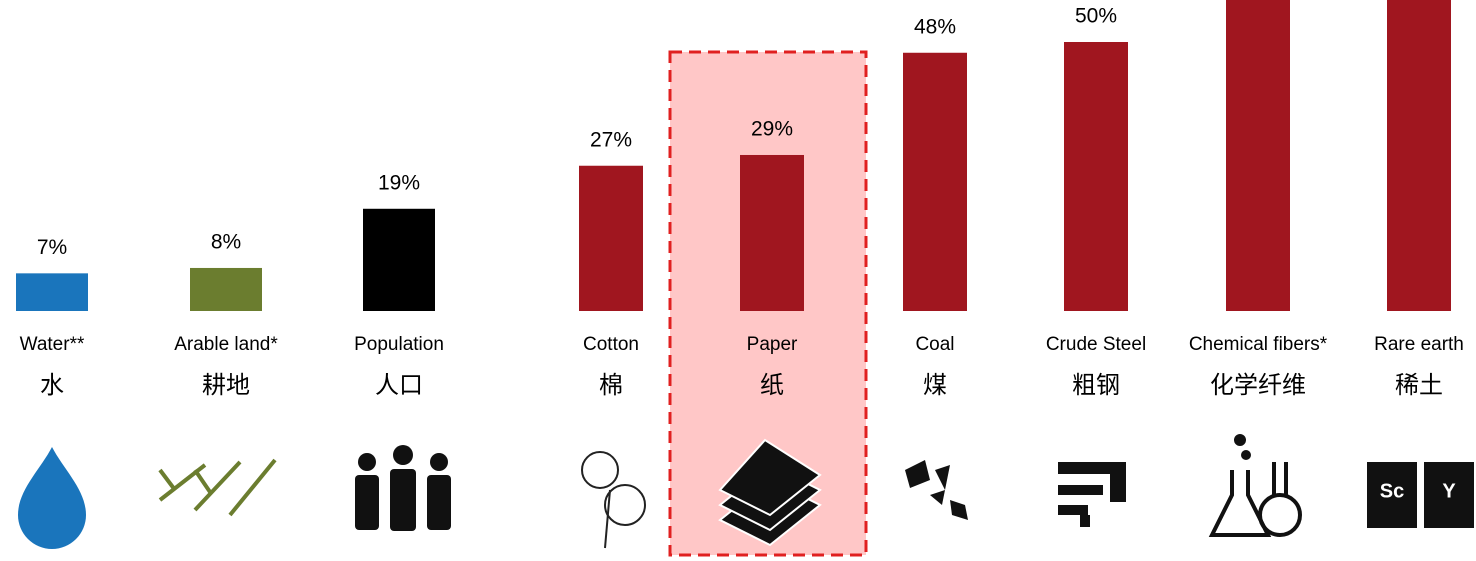 Image resolution: width=1476 pixels, height=561 pixels. What do you see at coordinates (1449, 491) in the screenshot?
I see `svg-text: Y` at bounding box center [1449, 491].